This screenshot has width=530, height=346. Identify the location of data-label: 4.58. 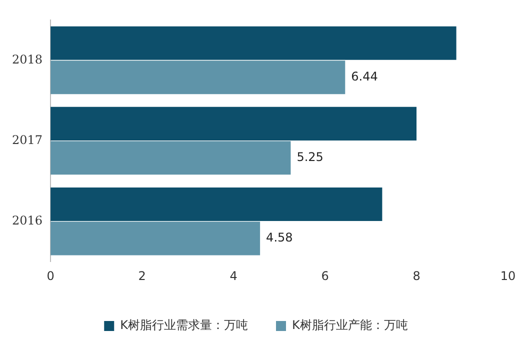
(279, 237).